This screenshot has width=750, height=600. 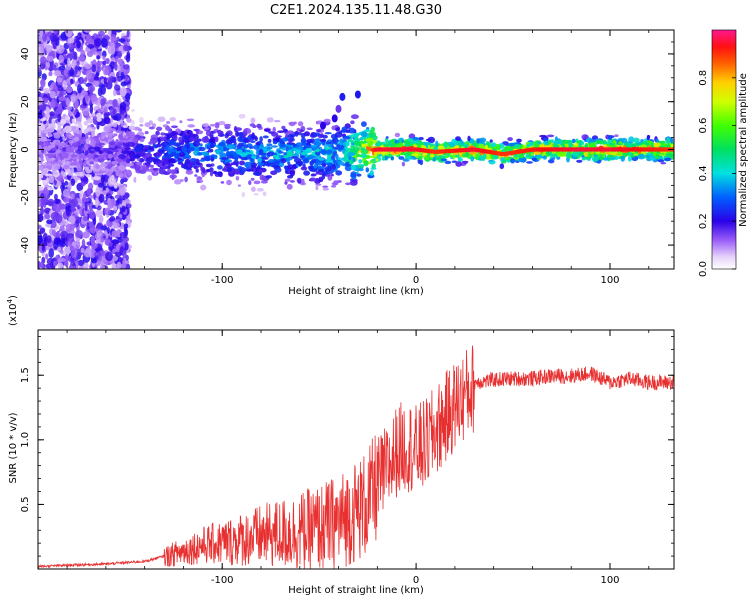 I want to click on y-tick-label: 1.5, so click(x=25, y=375).